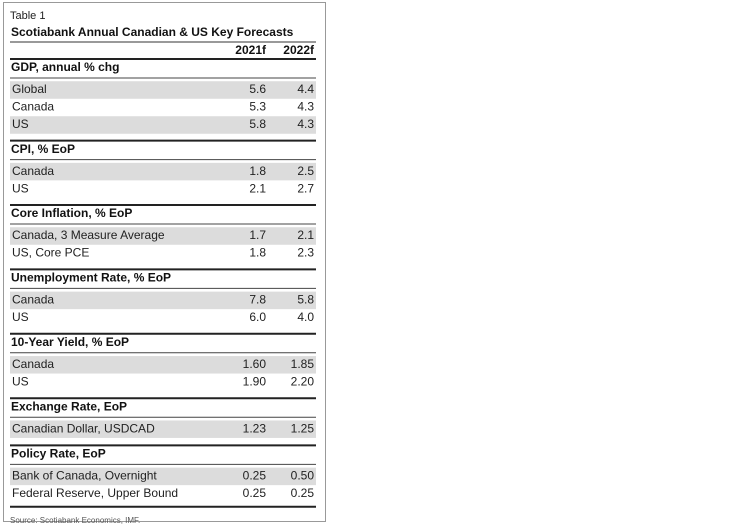  Describe the element at coordinates (251, 50) in the screenshot. I see `column-header: 2021f` at that location.